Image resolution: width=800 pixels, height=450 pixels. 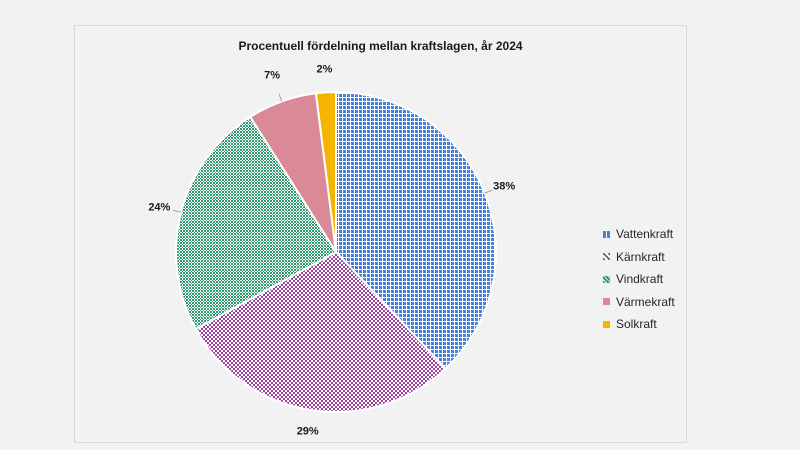 What do you see at coordinates (645, 301) in the screenshot?
I see `legend-label: Värmekraft` at bounding box center [645, 301].